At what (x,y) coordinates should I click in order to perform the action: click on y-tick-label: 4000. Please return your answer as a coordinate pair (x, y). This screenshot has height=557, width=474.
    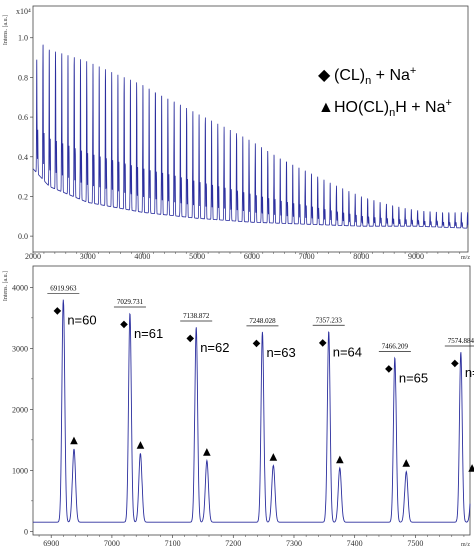
    Looking at the image, I should click on (20, 287).